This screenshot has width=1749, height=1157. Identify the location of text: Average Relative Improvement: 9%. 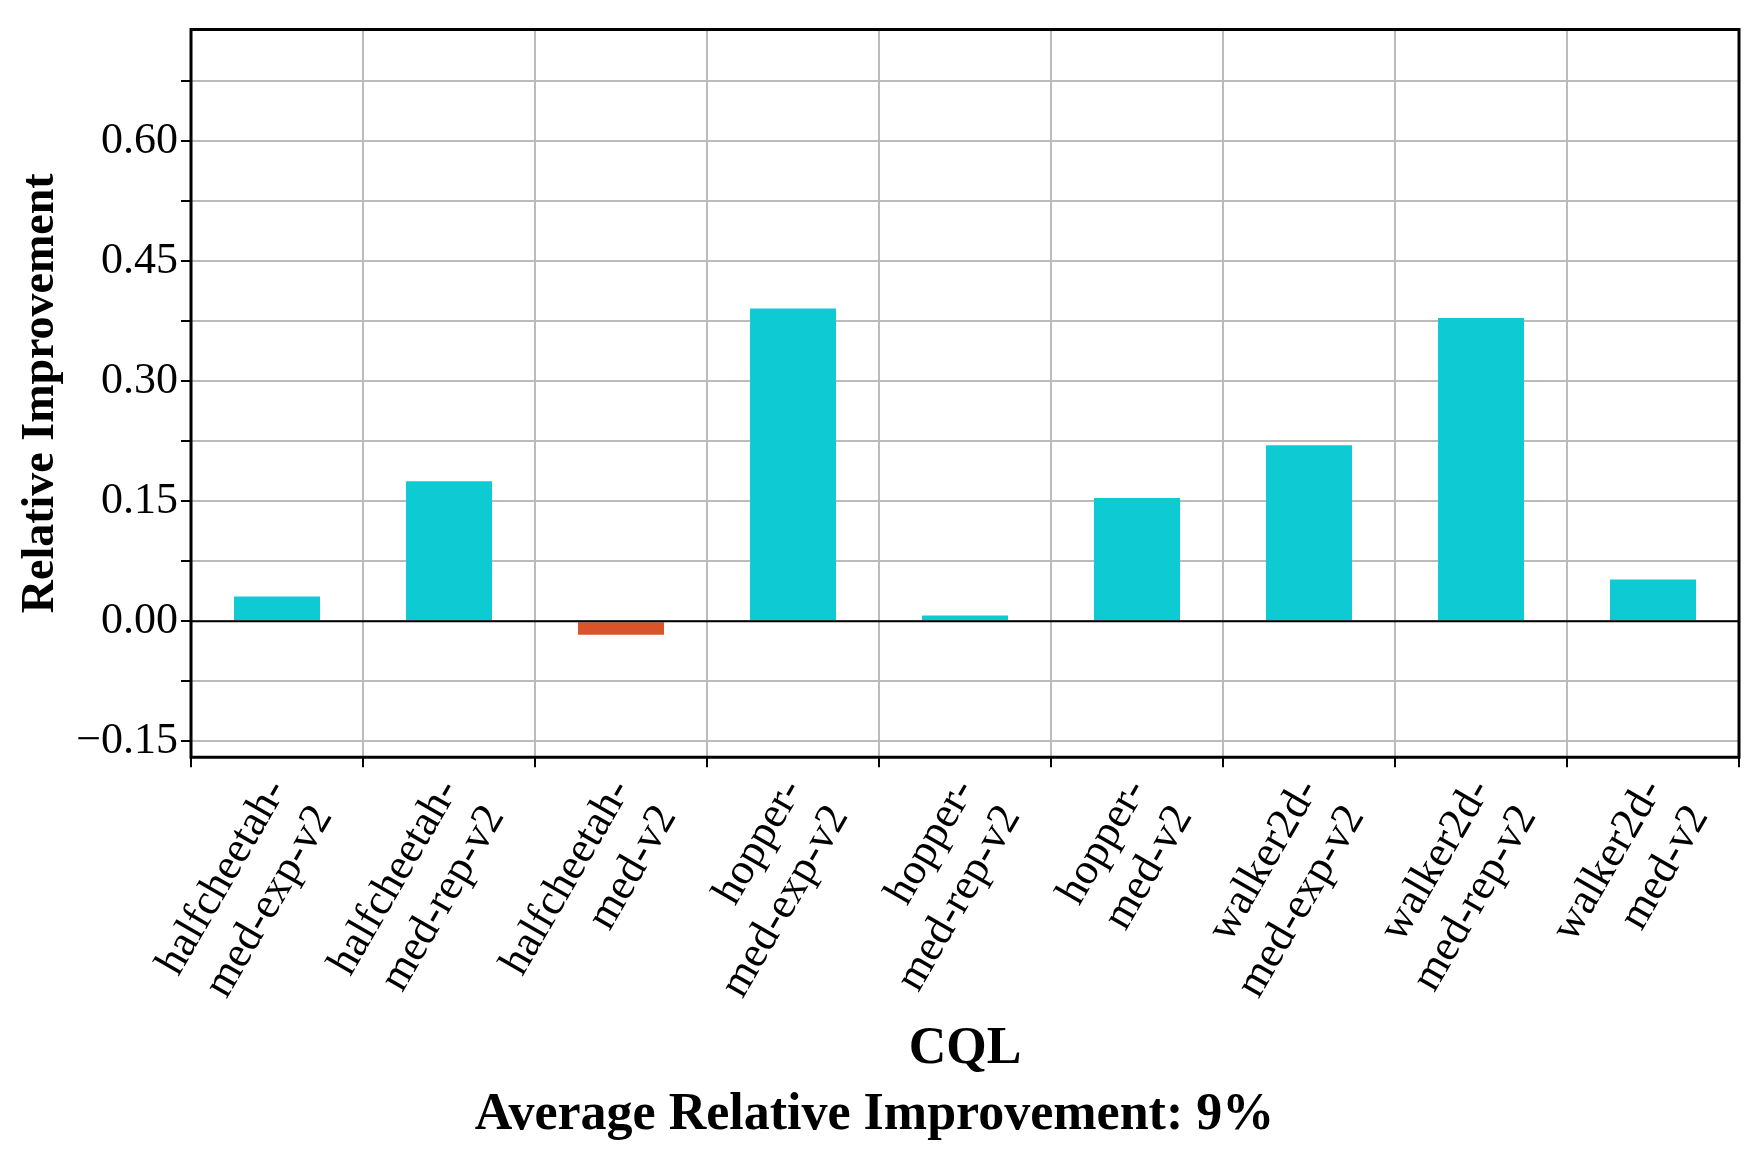
(874, 1112).